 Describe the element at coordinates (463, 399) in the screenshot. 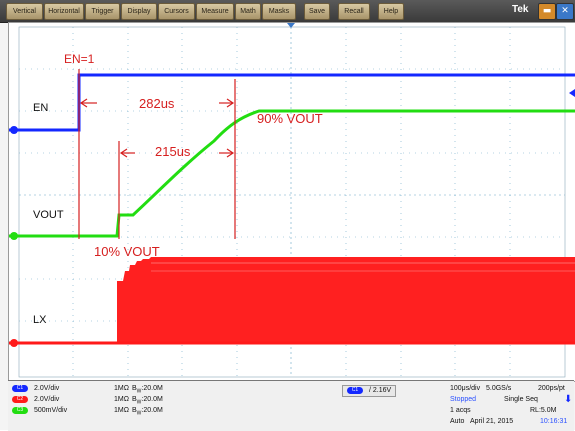

I see `acq-state: Stopped` at that location.